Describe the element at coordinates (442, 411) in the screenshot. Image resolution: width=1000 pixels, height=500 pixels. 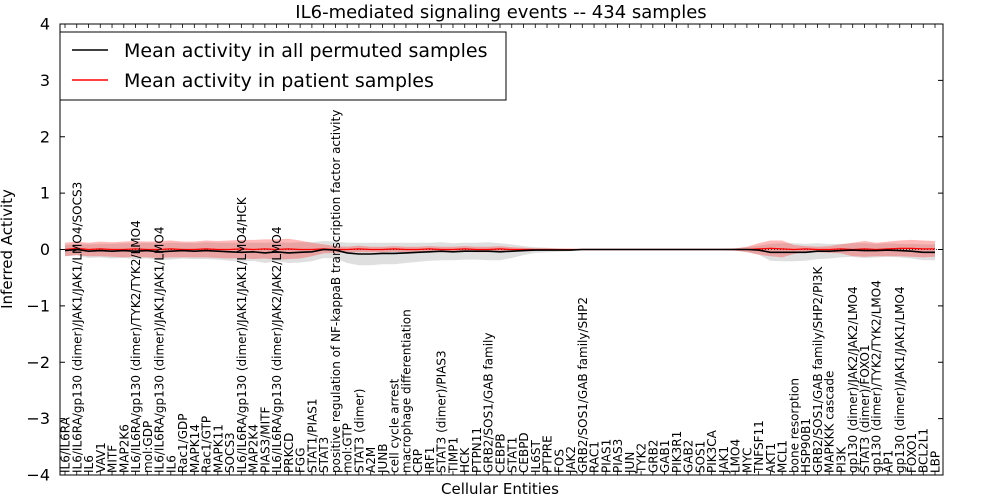
I see `x-tick-label: STAT3 (dimer)/PIAS3` at that location.